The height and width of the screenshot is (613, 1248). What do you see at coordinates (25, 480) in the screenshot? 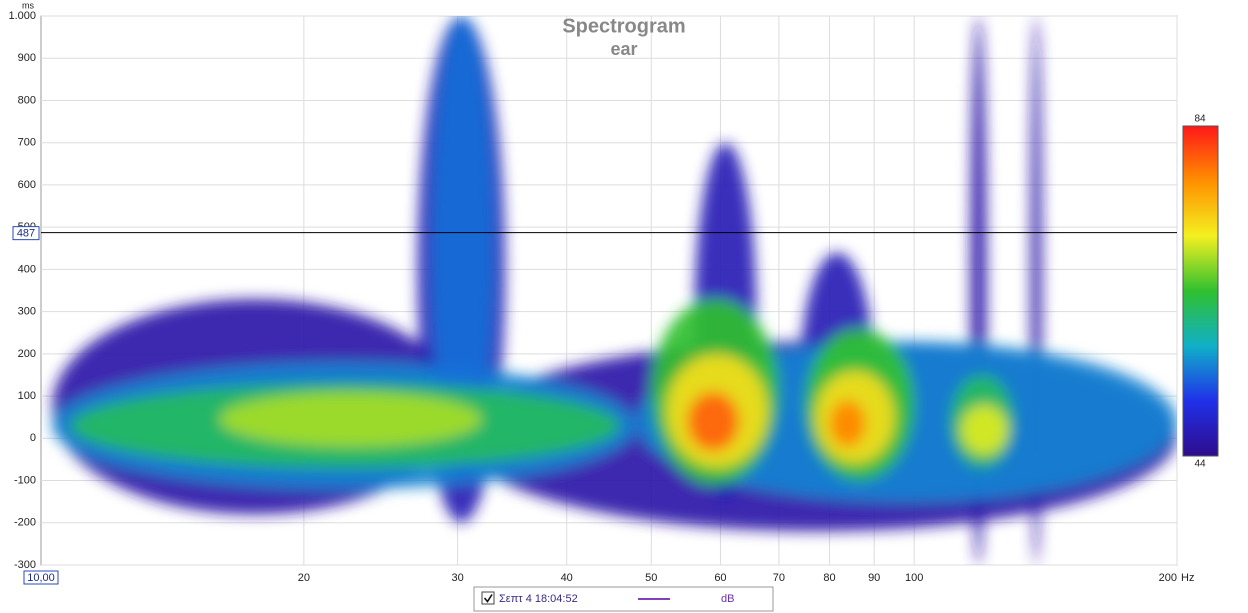
I see `y-tick-label: -100` at bounding box center [25, 480].